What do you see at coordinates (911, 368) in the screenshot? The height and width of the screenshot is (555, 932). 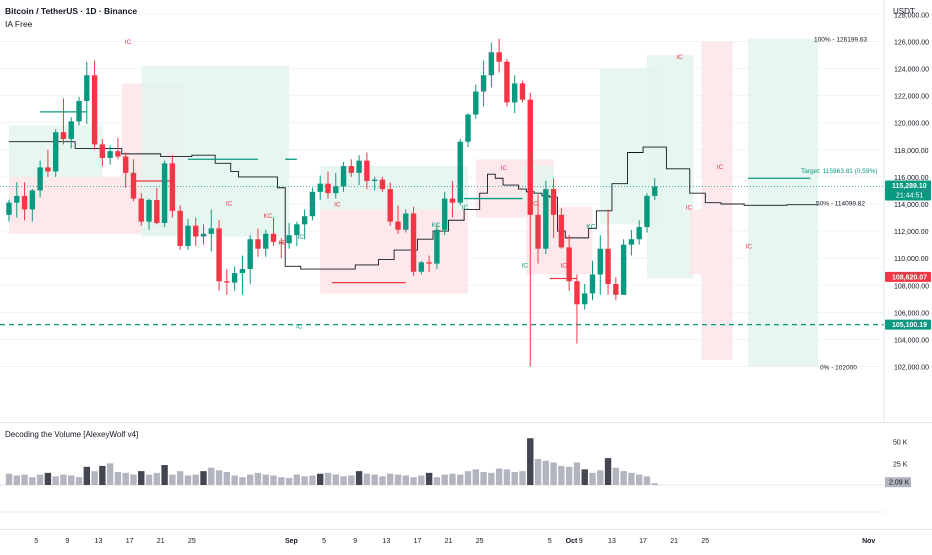 I see `price-tick: 102,000.00` at bounding box center [911, 368].